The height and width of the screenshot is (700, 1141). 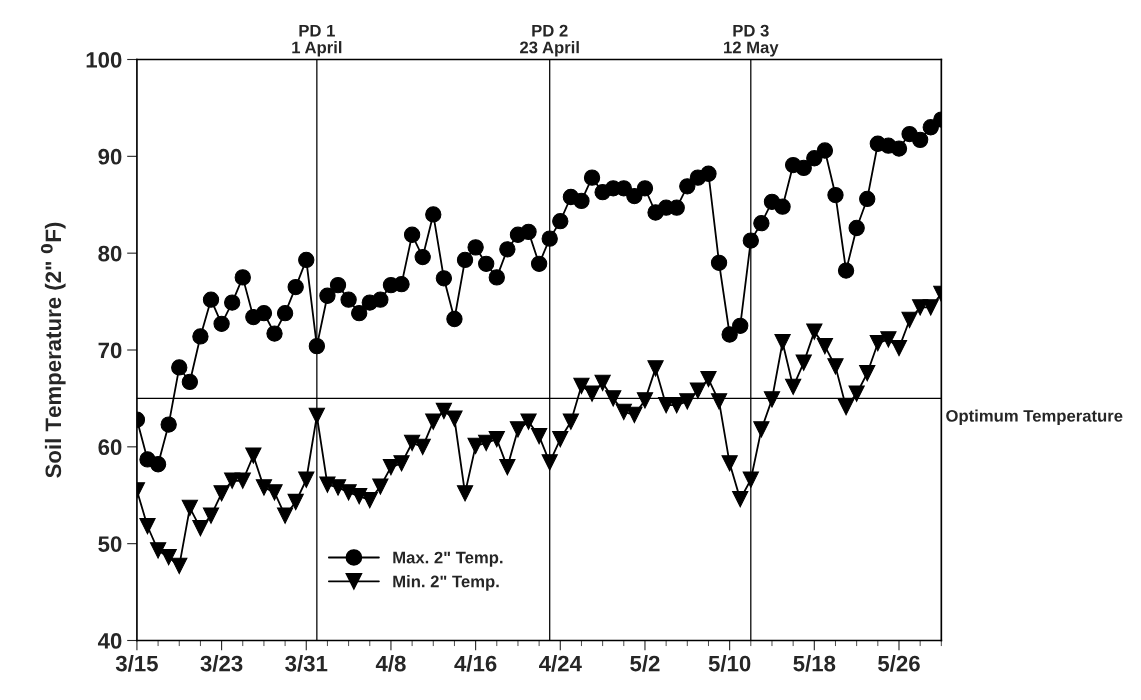 What do you see at coordinates (448, 559) in the screenshot?
I see `legend-label: Max. 2" Temp.` at bounding box center [448, 559].